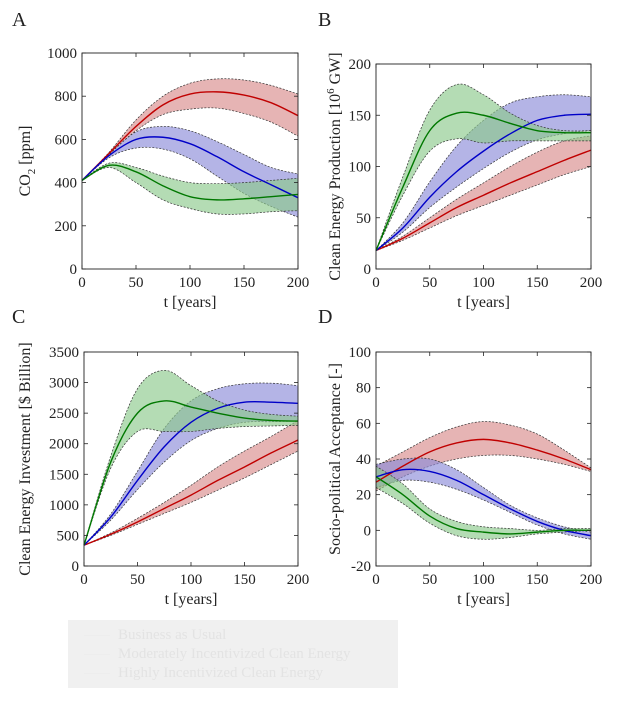 This screenshot has height=702, width=623. What do you see at coordinates (325, 317) in the screenshot?
I see `panel-label: D` at bounding box center [325, 317].